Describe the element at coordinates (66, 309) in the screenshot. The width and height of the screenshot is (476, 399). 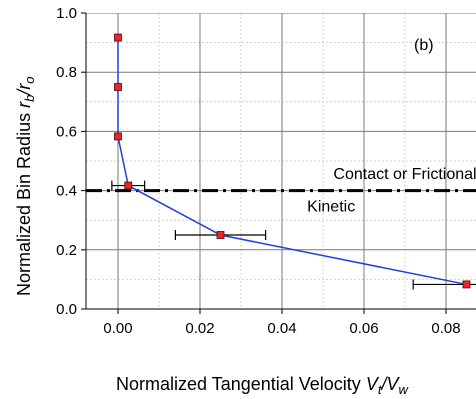
I see `y-tick-label: 0.0` at that location.